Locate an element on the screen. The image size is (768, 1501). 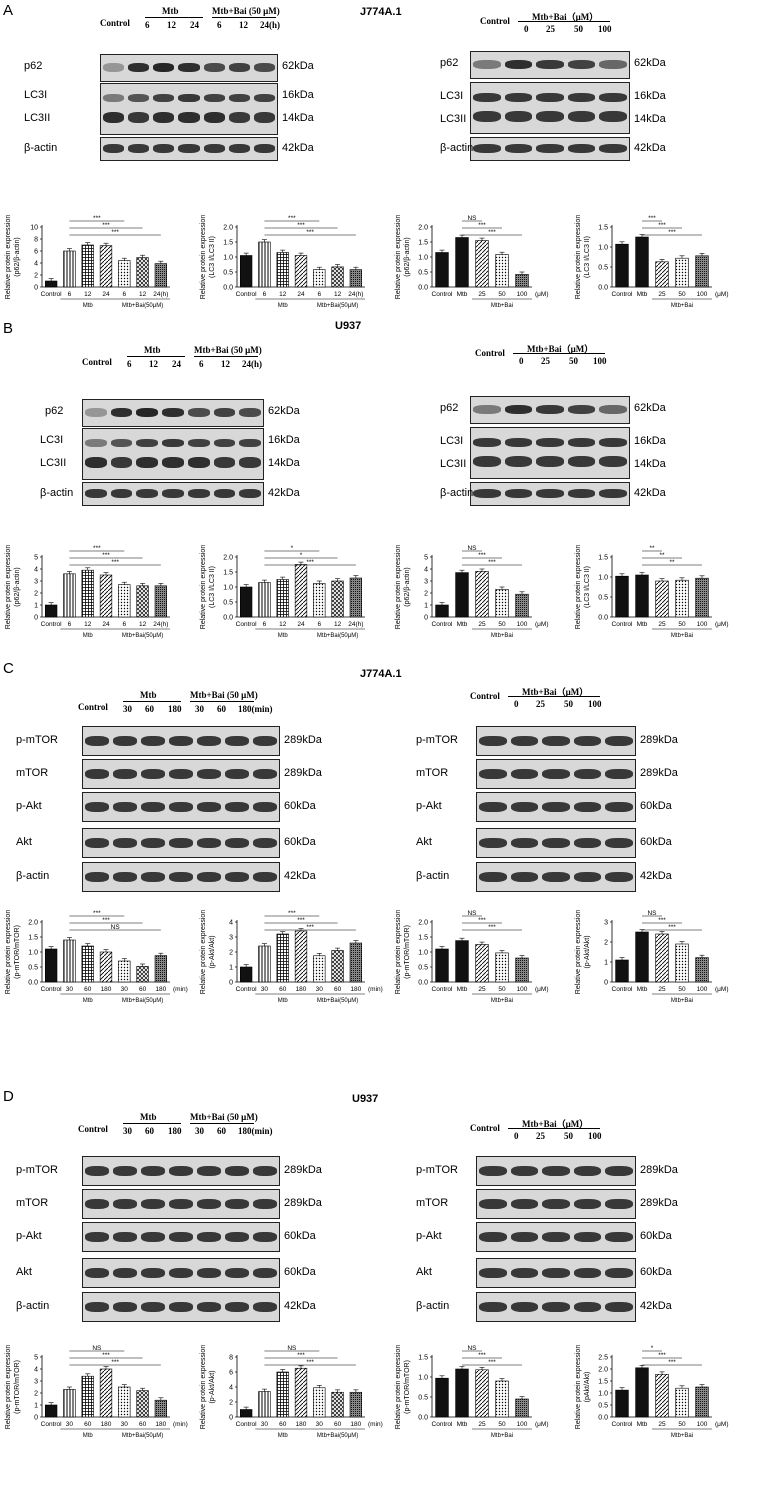
dose-label: 100 is located at coordinates (605, 29).